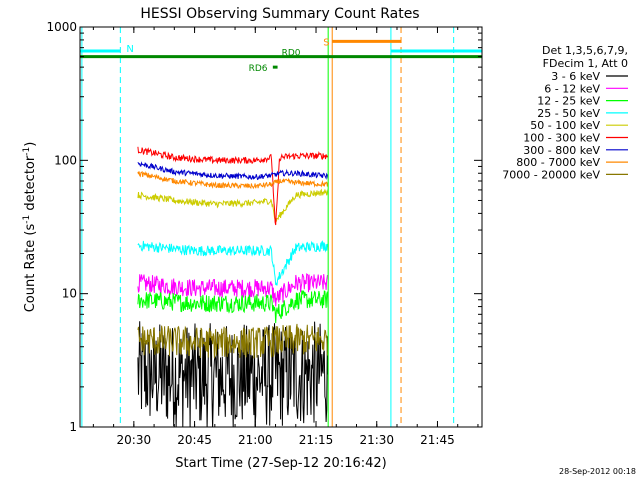 The width and height of the screenshot is (640, 480). I want to click on legend-entry-label: 3 - 6 keV, so click(575, 76).